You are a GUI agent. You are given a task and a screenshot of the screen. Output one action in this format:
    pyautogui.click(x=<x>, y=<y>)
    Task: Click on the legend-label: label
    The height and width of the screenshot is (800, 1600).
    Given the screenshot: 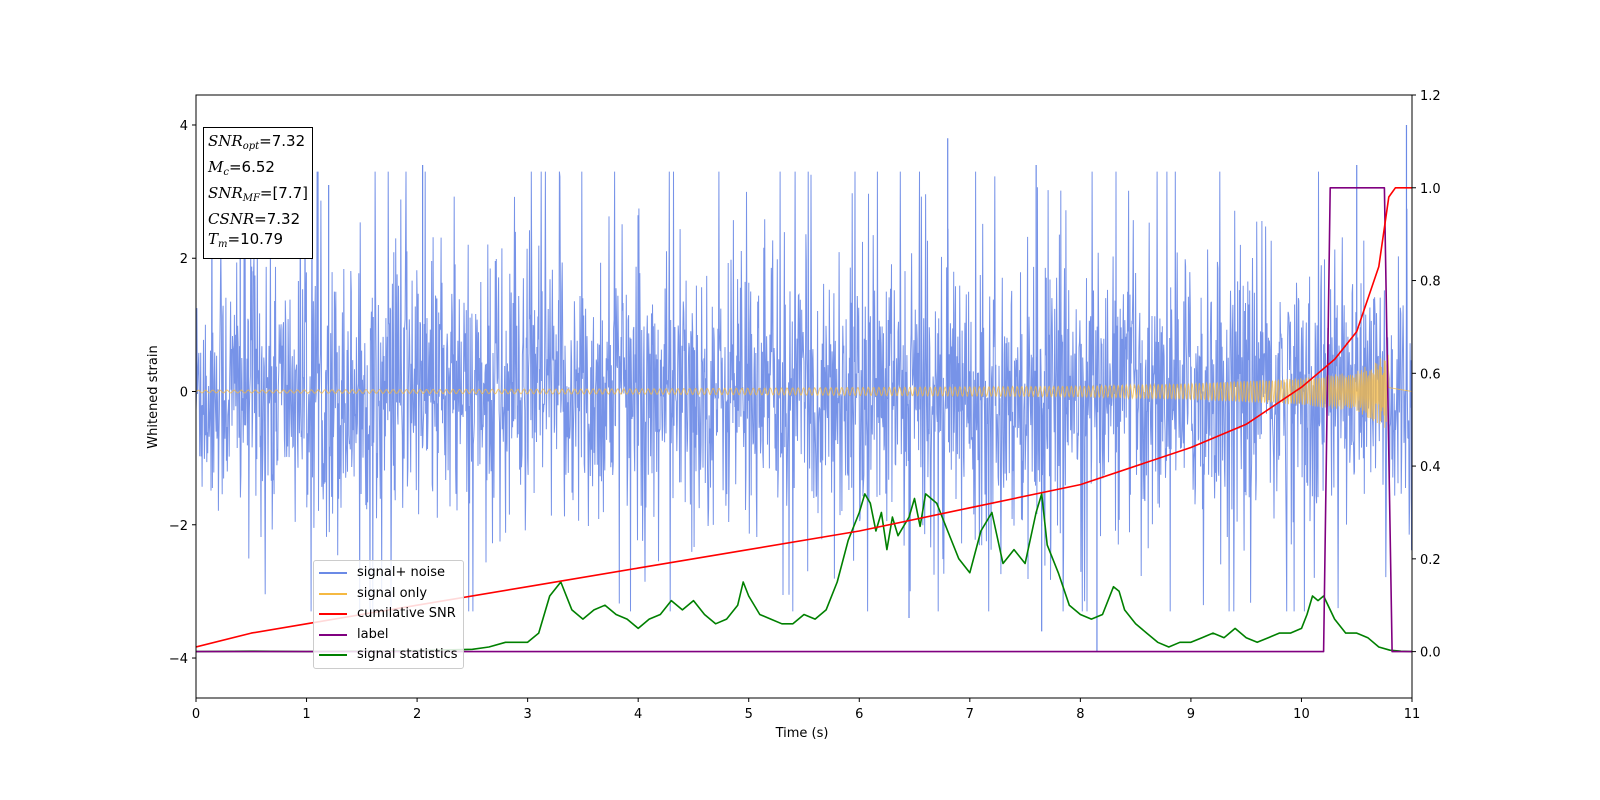 What is the action you would take?
    pyautogui.click(x=373, y=634)
    